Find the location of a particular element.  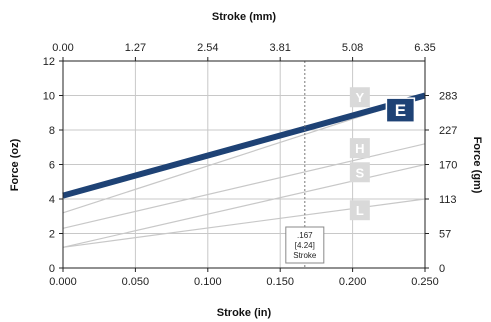

x-tick-label: 0.150 is located at coordinates (280, 282).